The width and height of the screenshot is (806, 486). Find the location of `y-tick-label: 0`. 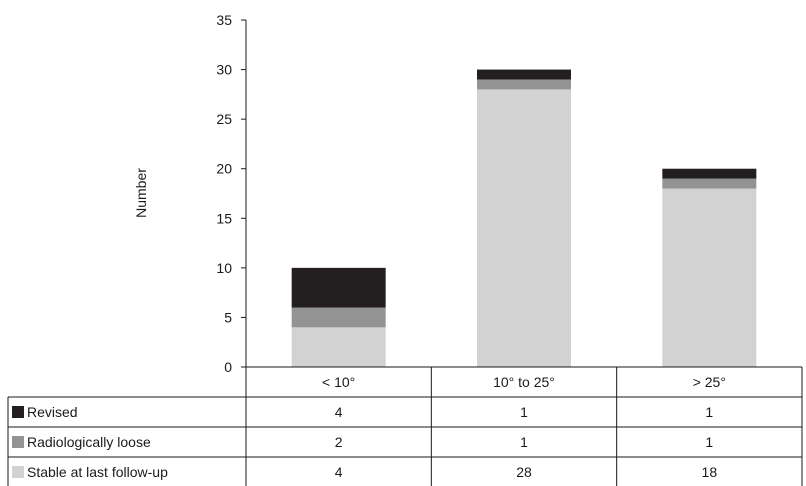

y-tick-label: 0 is located at coordinates (228, 367).